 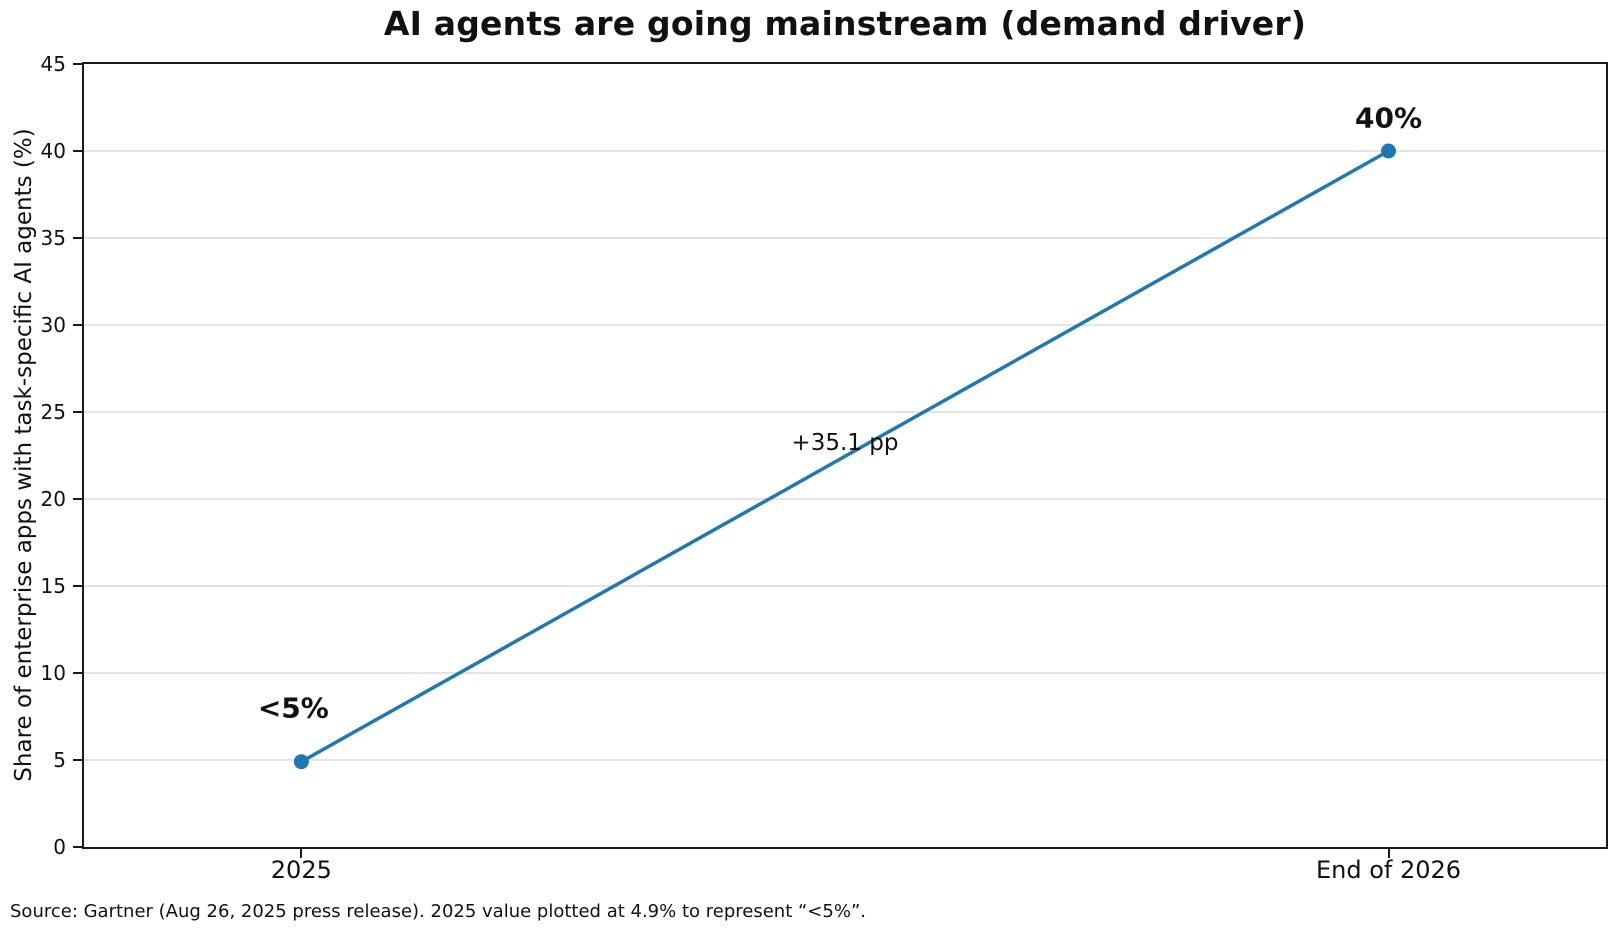 What do you see at coordinates (53, 64) in the screenshot?
I see `y-tick-label-45: 45` at bounding box center [53, 64].